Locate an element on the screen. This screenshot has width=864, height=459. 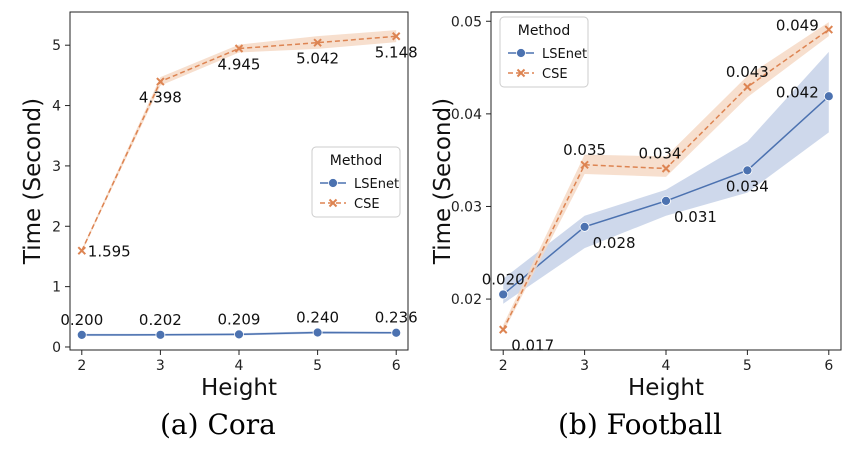
data-label: 0.028 is located at coordinates (614, 243).